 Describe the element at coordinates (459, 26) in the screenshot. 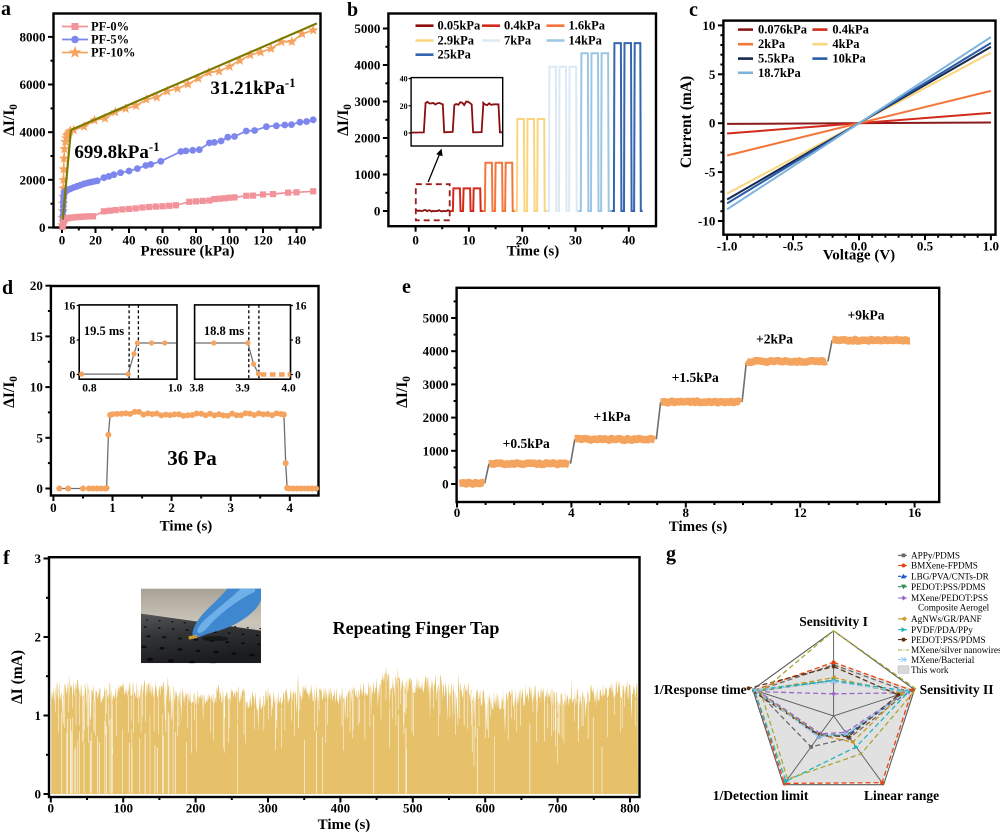

I see `svg-text: 0.05kPa` at that location.